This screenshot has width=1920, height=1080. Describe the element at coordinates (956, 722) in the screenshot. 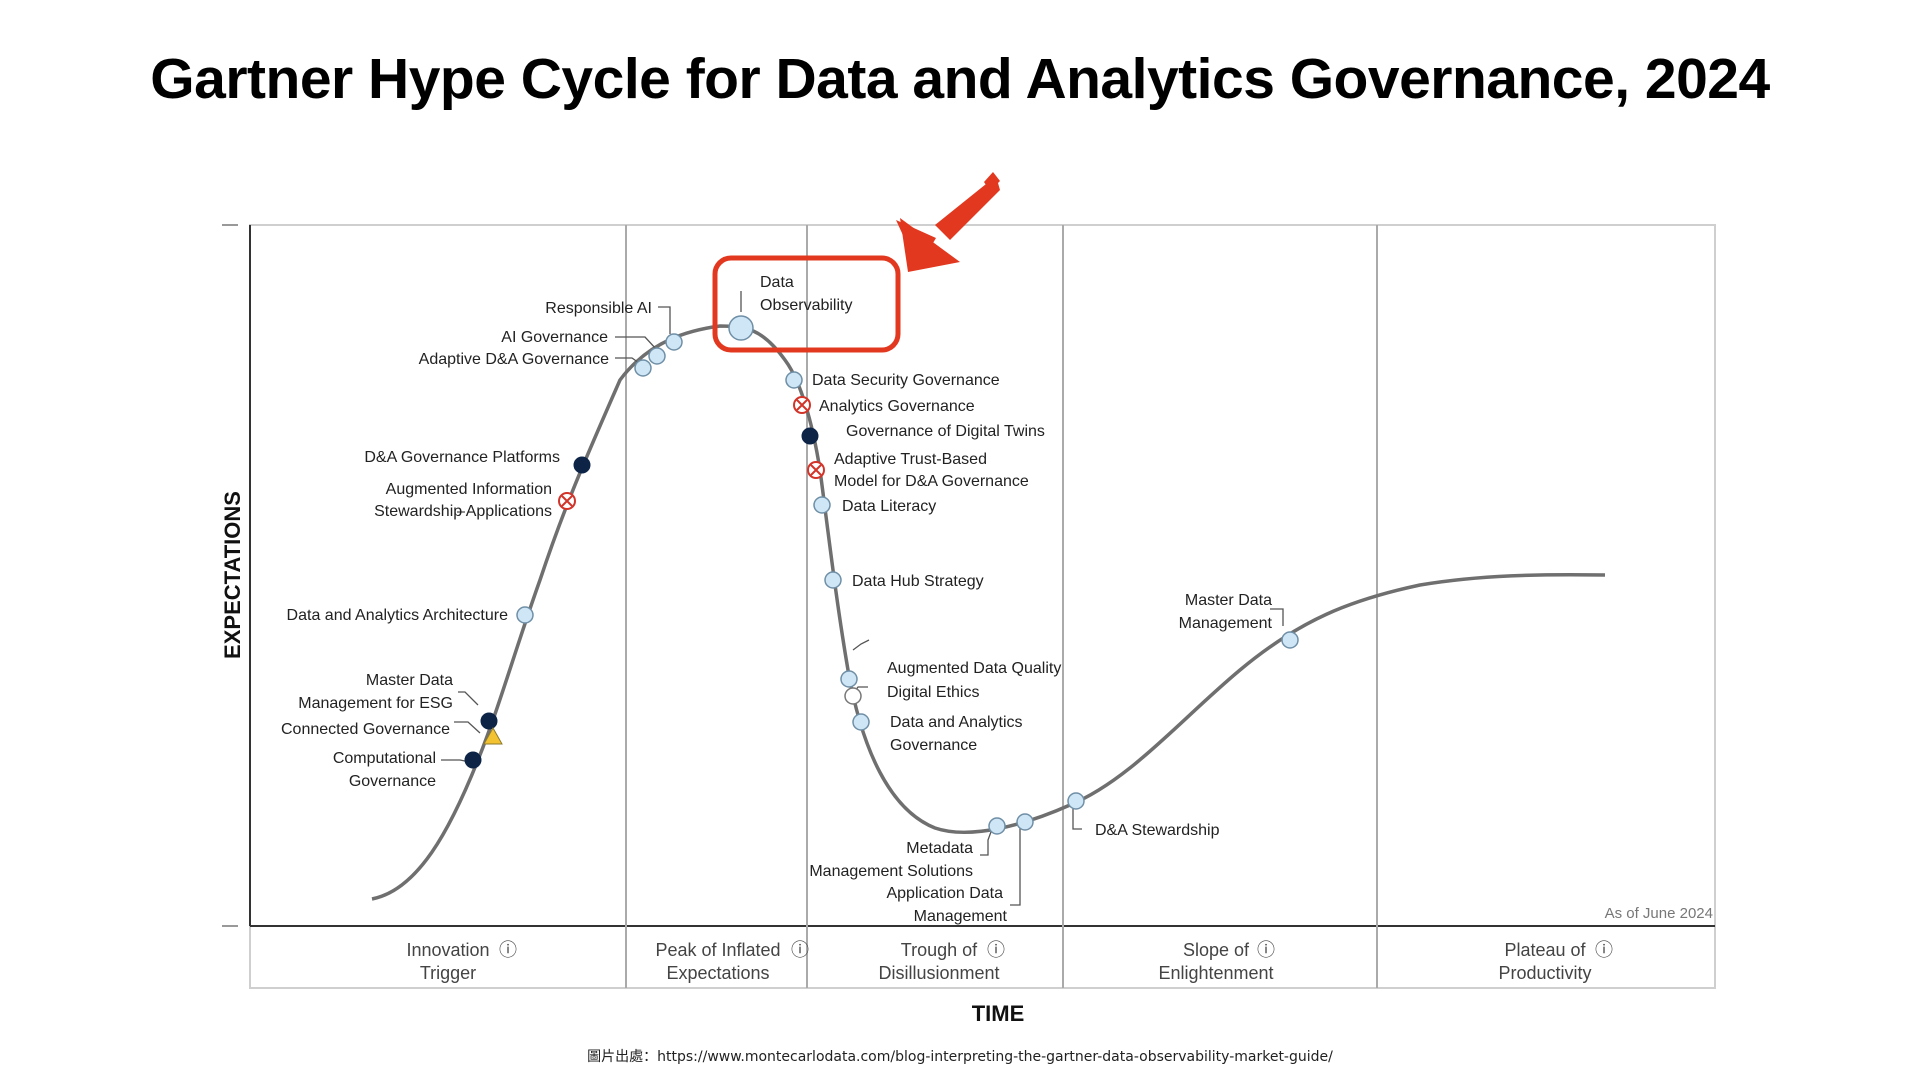

I see `label-data-analytics-governance-1: Data and Analytics` at that location.